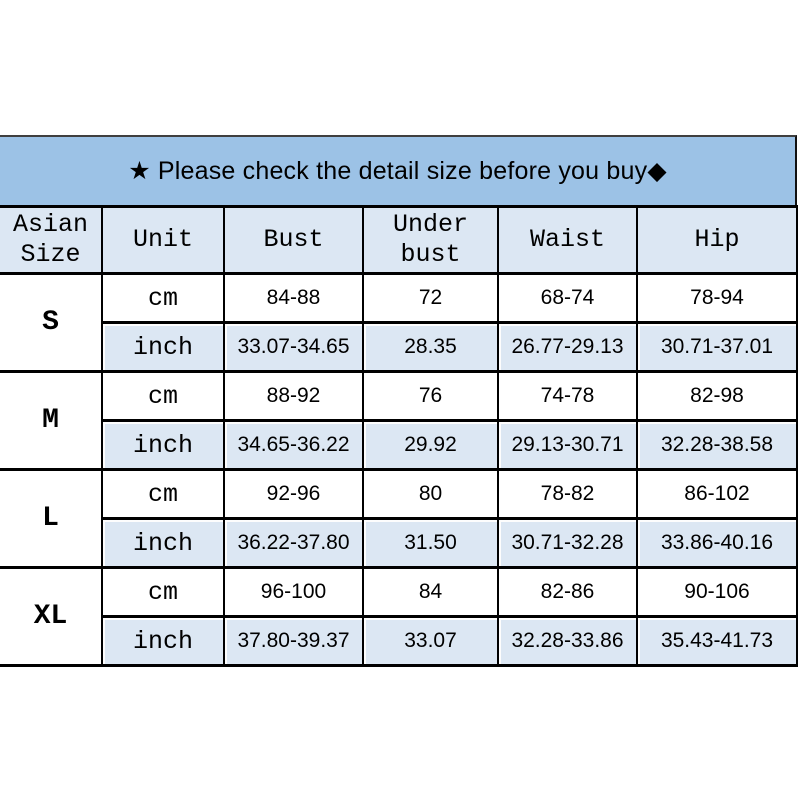  What do you see at coordinates (293, 543) in the screenshot?
I see `bust-value: 36.22-37.80` at bounding box center [293, 543].